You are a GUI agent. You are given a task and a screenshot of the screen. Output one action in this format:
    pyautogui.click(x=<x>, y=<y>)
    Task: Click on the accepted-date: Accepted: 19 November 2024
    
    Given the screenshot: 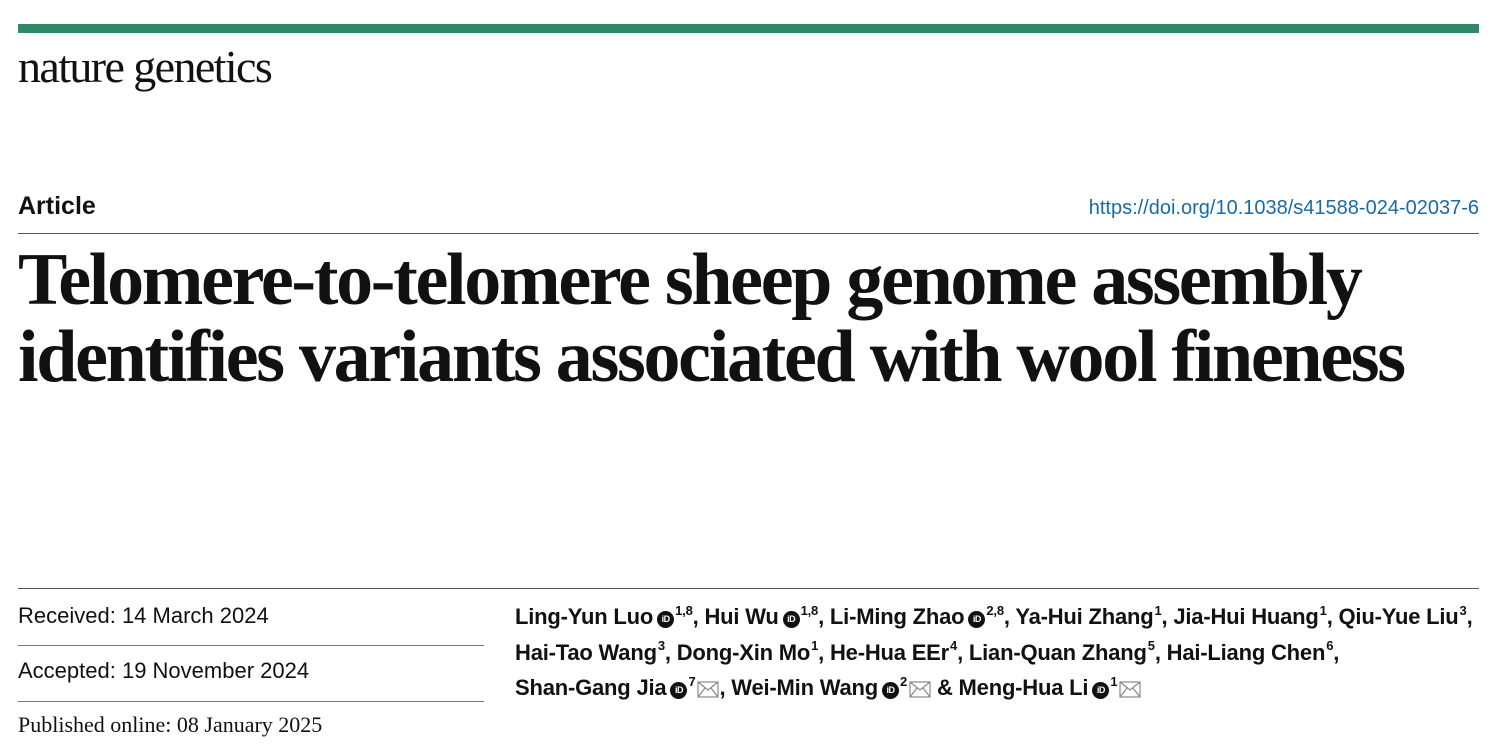 What is the action you would take?
    pyautogui.click(x=164, y=670)
    